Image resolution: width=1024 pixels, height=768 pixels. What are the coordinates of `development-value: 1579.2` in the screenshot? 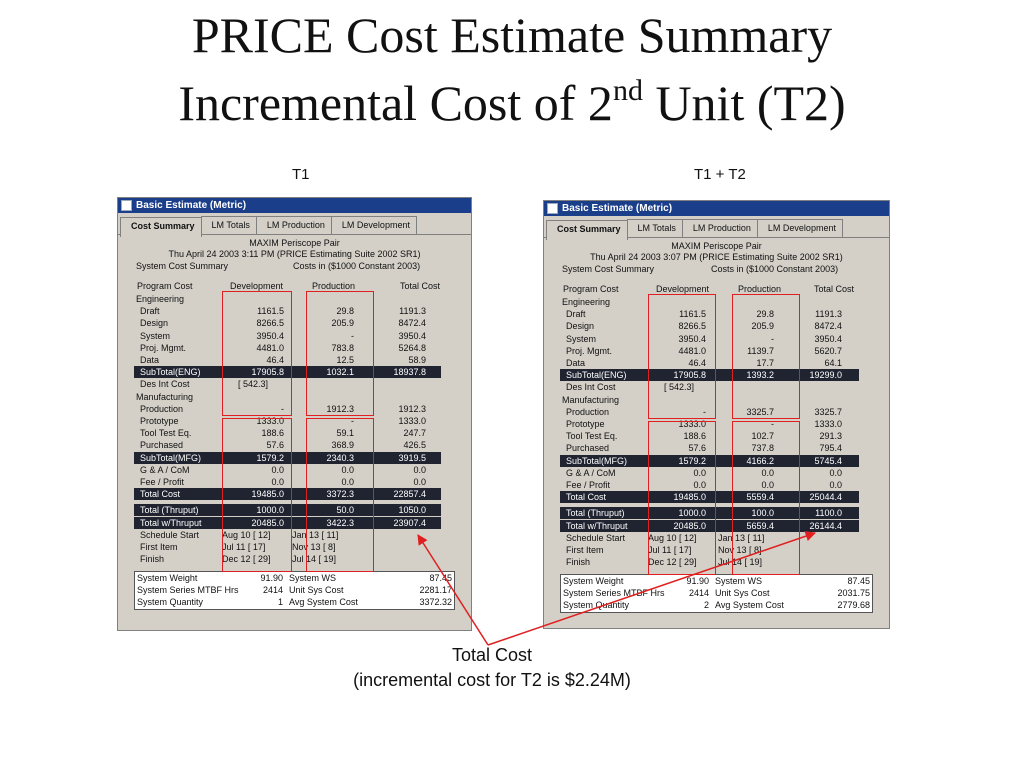 It's located at (270, 457).